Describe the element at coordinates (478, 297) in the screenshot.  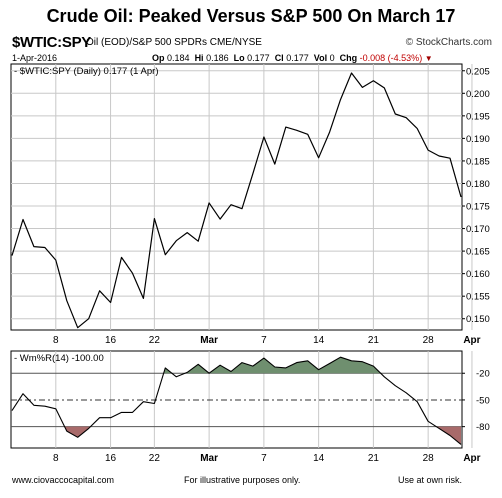
I see `y-tick-label: 0.155` at that location.